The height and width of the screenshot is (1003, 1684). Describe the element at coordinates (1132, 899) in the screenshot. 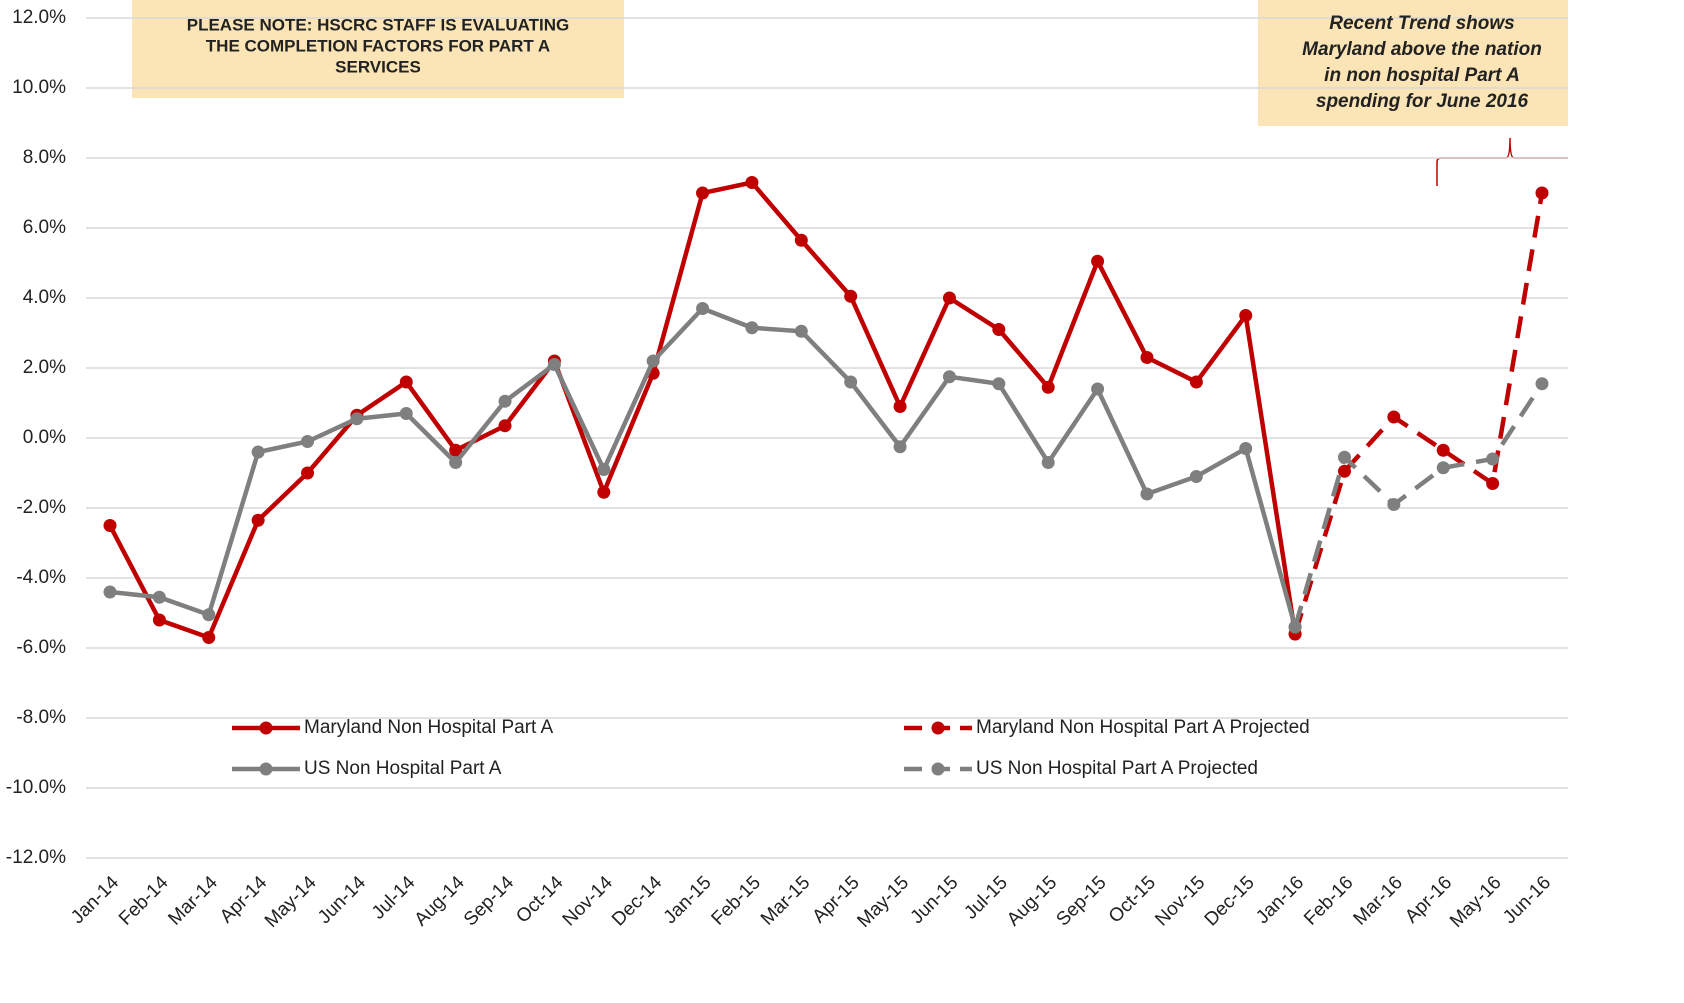

I see `x-tick-label: Oct-15` at that location.